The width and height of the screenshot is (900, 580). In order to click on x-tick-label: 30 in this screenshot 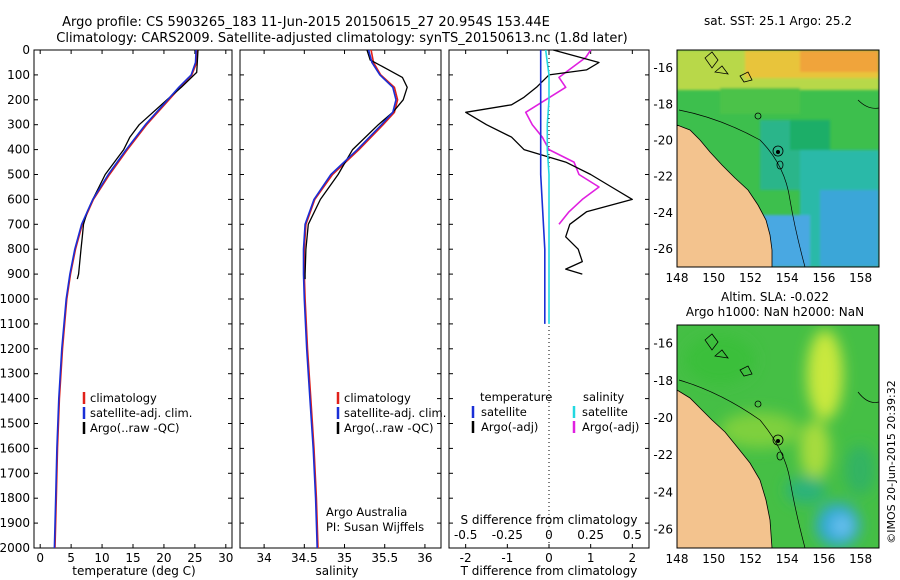, I will do `click(225, 558)`.